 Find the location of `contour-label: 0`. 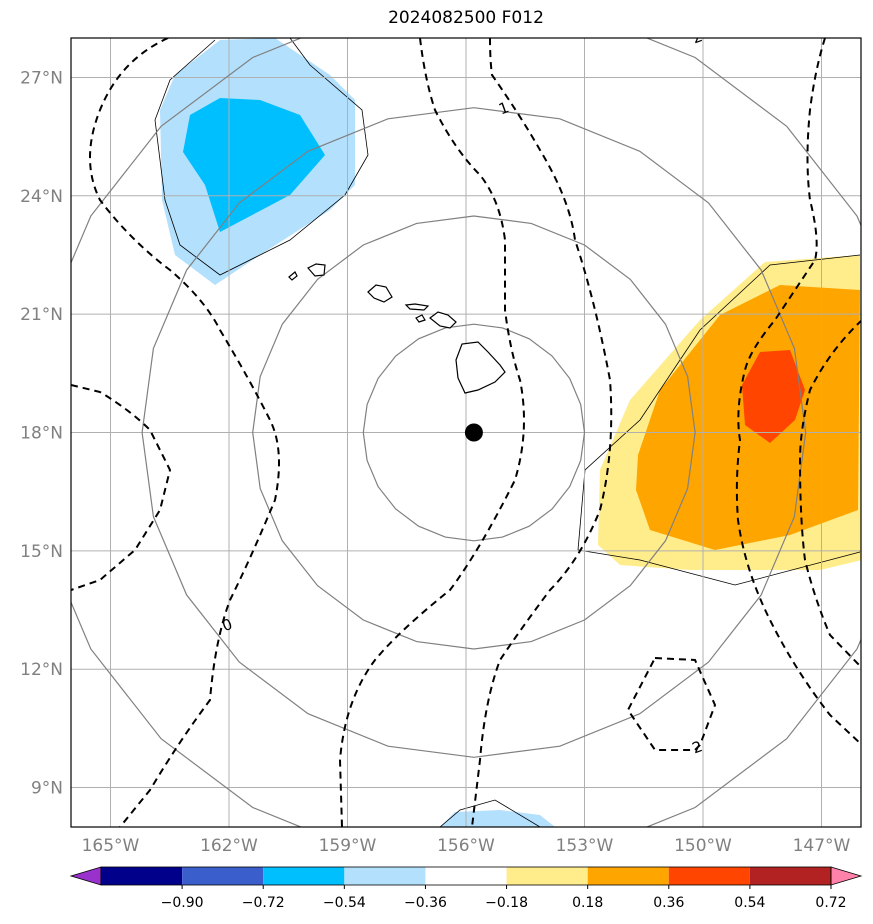

contour-label: 0 is located at coordinates (227, 625).